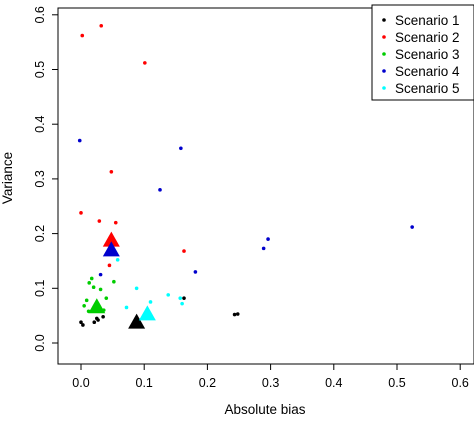 The width and height of the screenshot is (474, 422). What do you see at coordinates (427, 71) in the screenshot?
I see `legend-label-scenario-4: Scenario 4` at bounding box center [427, 71].